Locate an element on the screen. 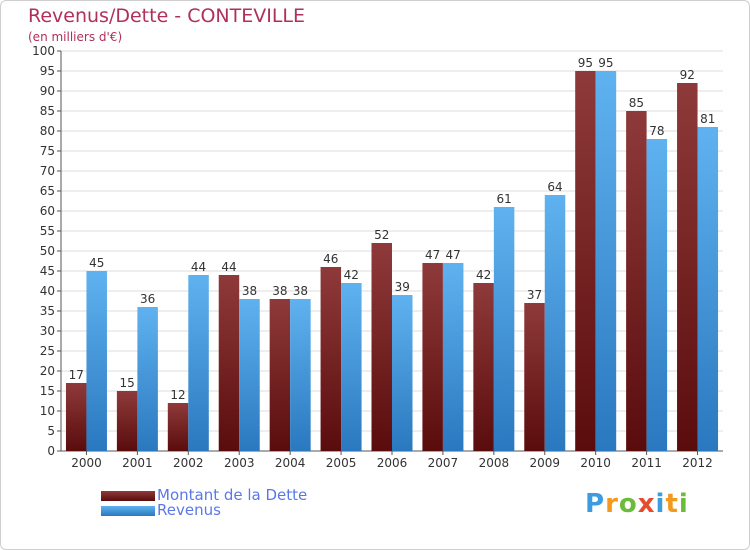 The width and height of the screenshot is (750, 550). data-label-revenus: 47 is located at coordinates (453, 255).